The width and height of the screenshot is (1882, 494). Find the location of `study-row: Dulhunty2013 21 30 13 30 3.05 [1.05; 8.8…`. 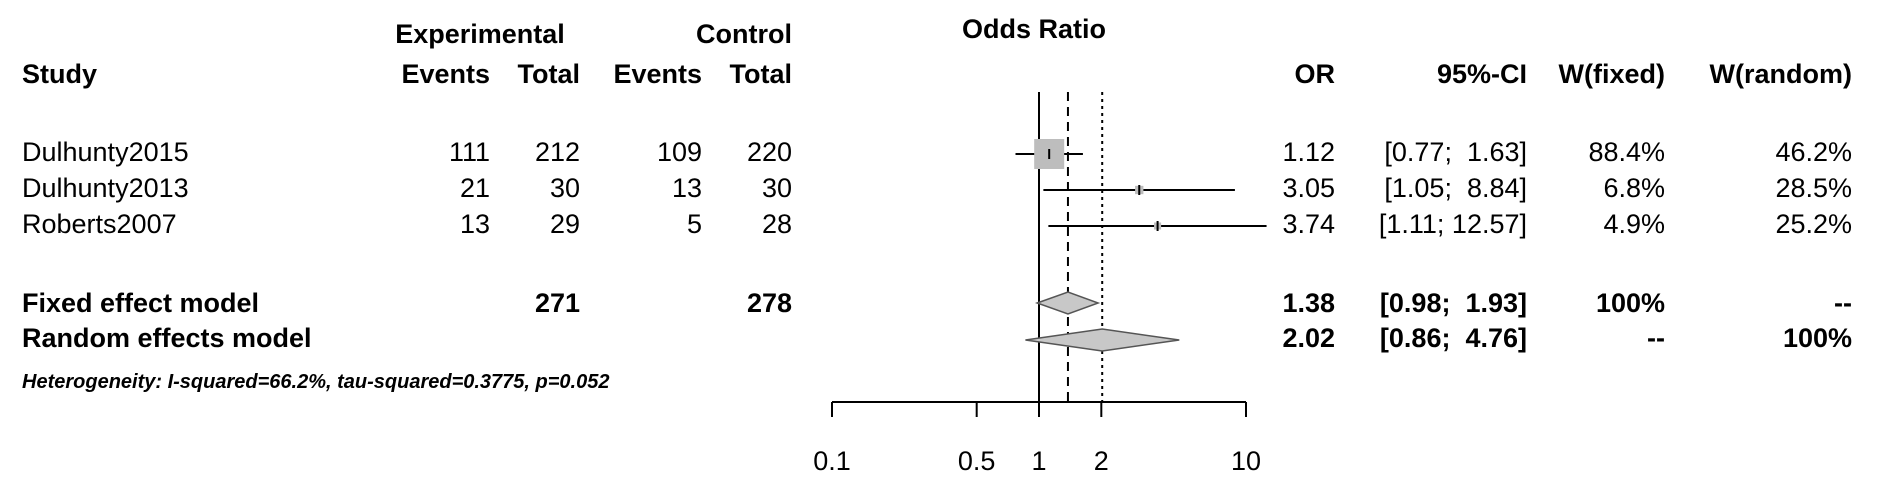

study-row: Dulhunty2013 21 30 13 30 3.05 [1.05; 8.8… is located at coordinates (937, 188).